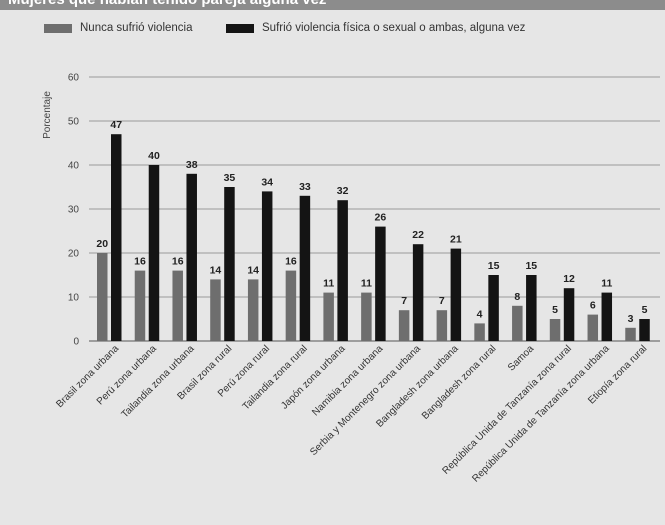 This screenshot has height=525, width=665. I want to click on legend-swatch-nunca, so click(58, 28).